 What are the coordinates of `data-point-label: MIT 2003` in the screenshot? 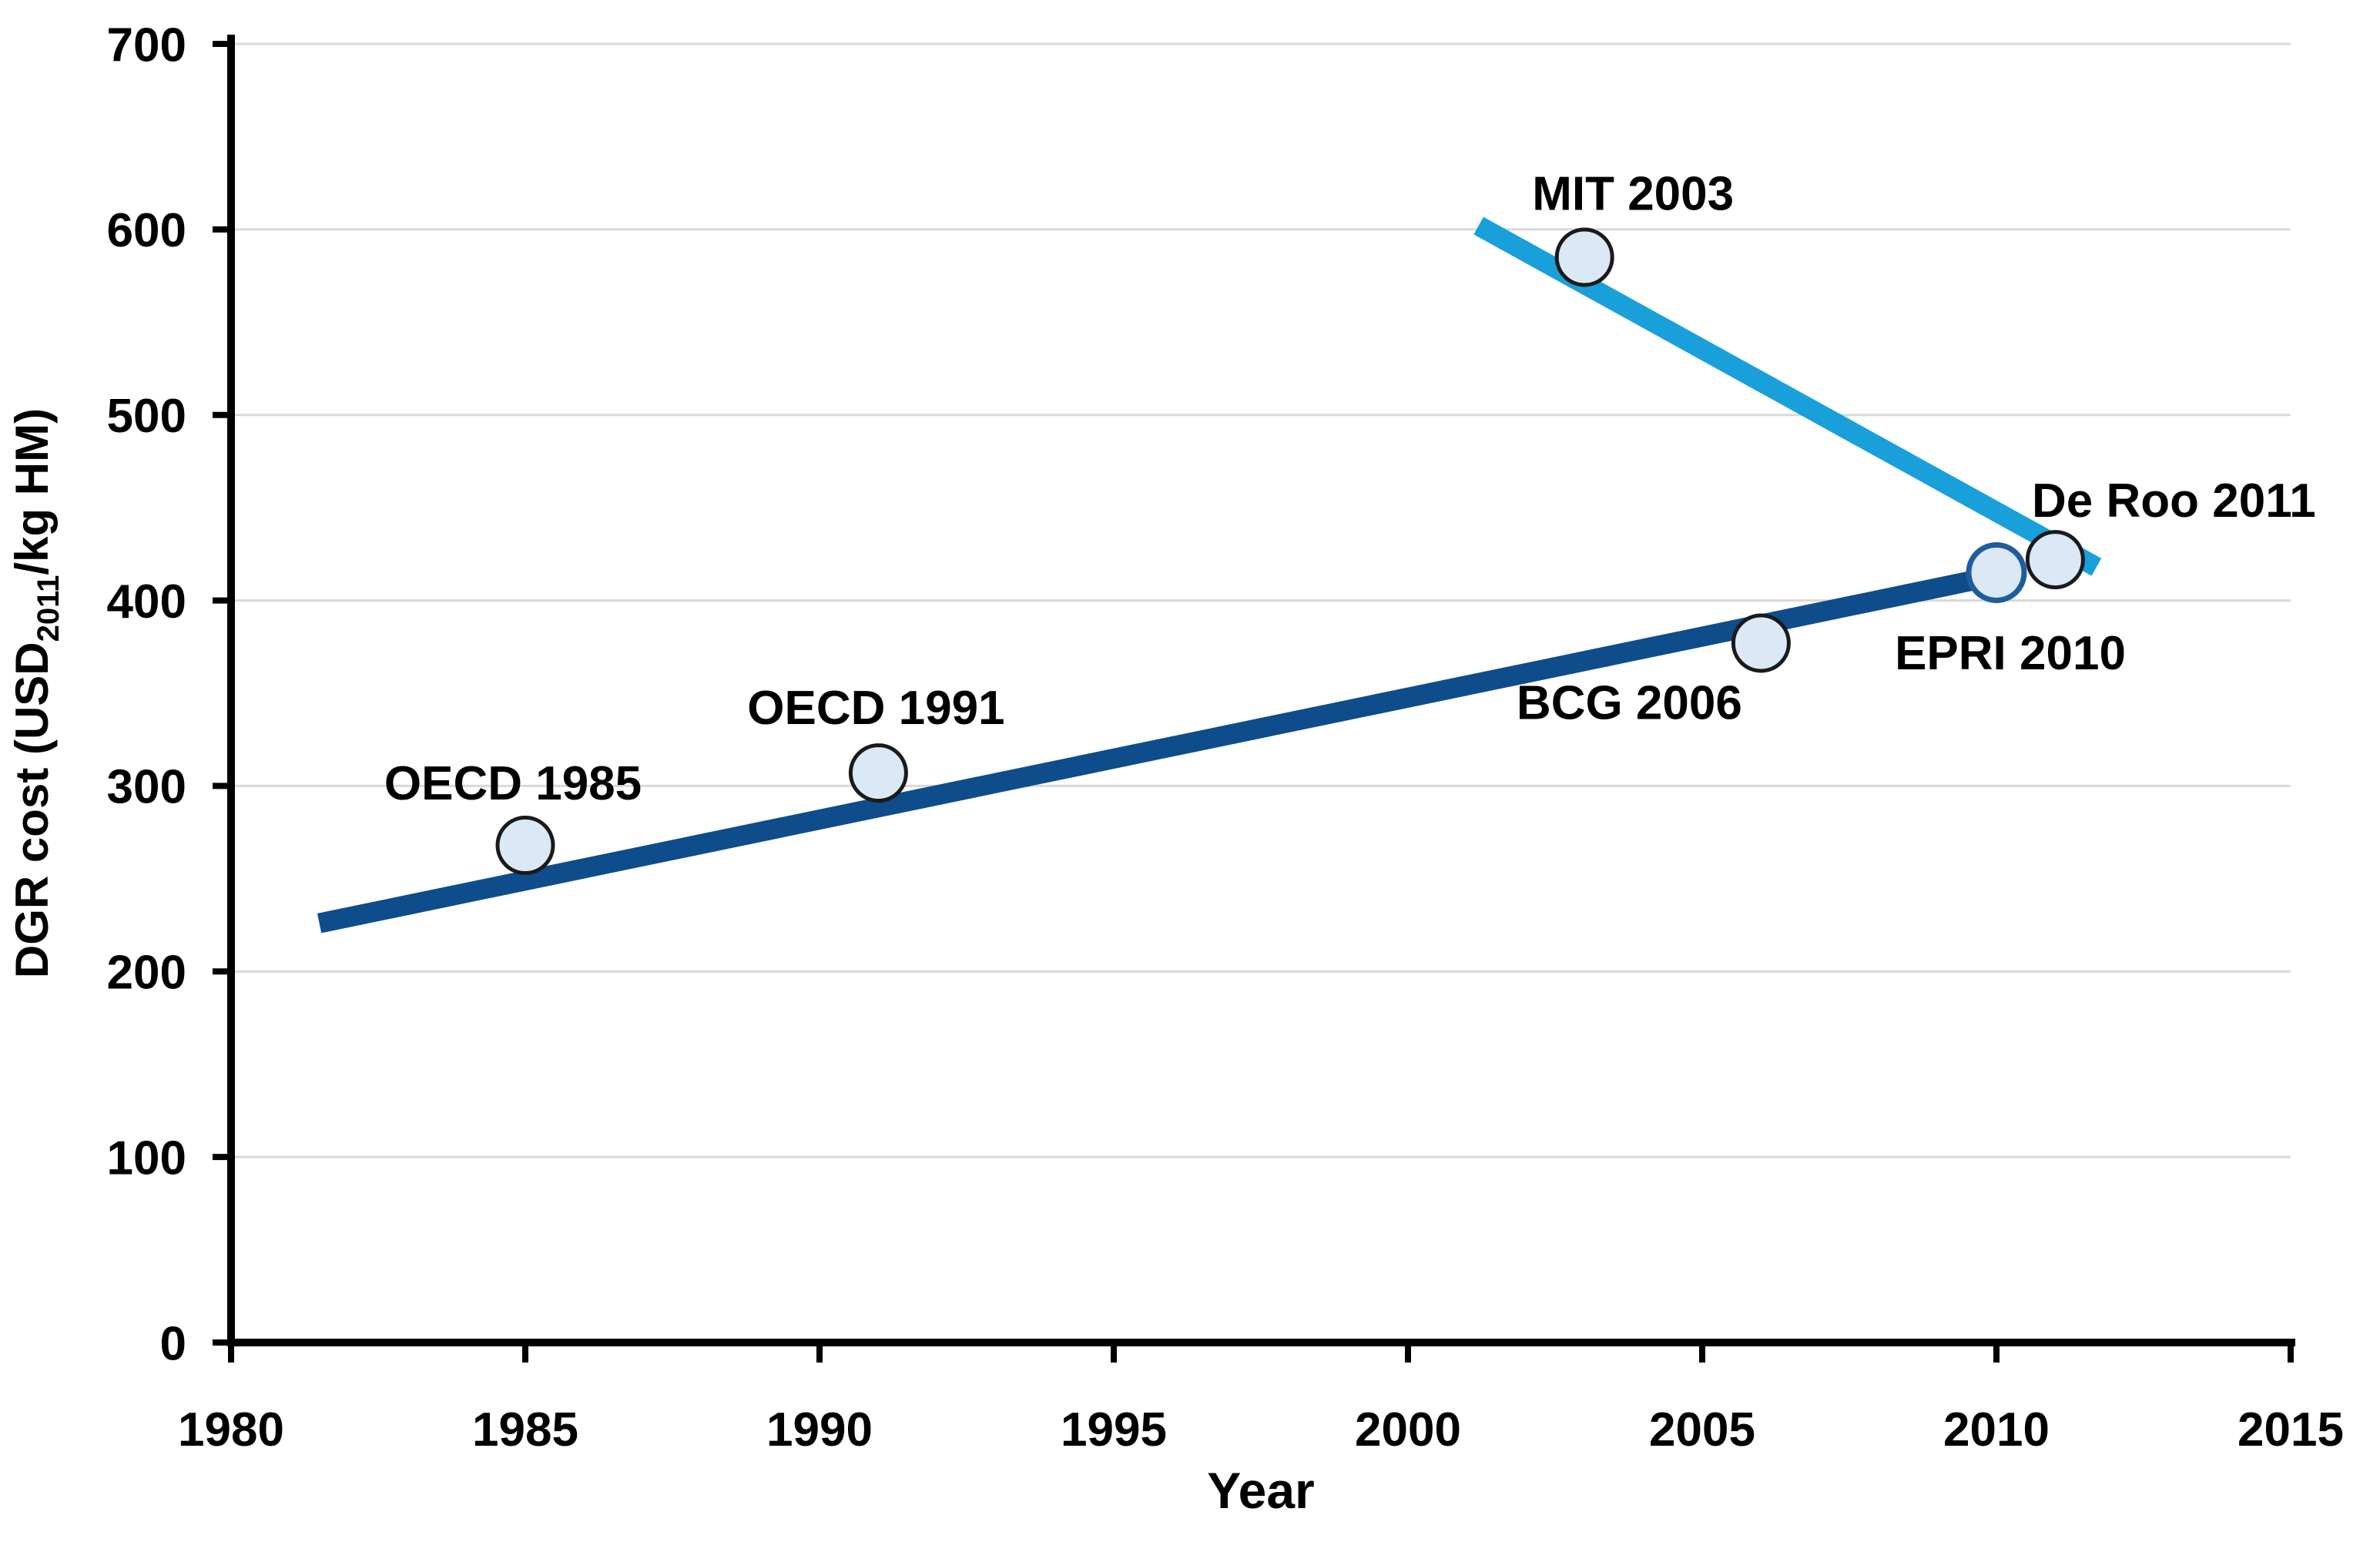 It's located at (1633, 193).